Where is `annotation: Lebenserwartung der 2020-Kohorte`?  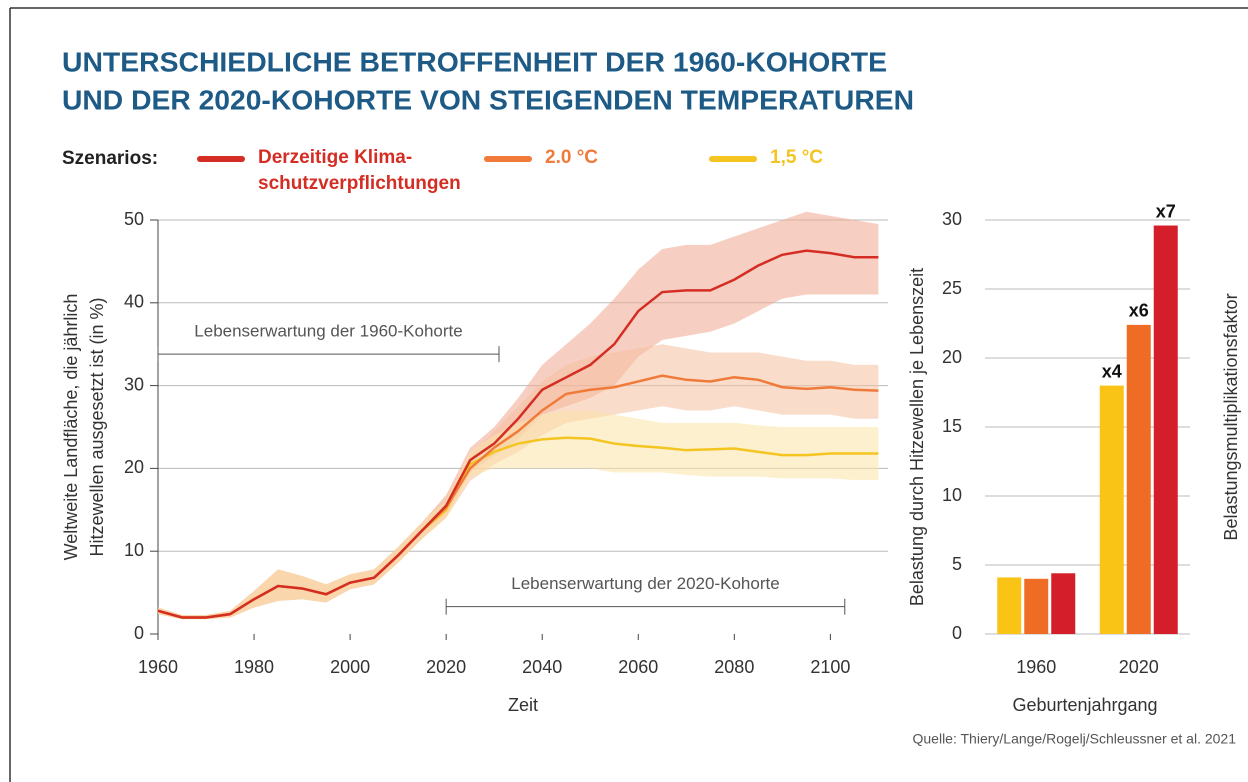 annotation: Lebenserwartung der 2020-Kohorte is located at coordinates (645, 583).